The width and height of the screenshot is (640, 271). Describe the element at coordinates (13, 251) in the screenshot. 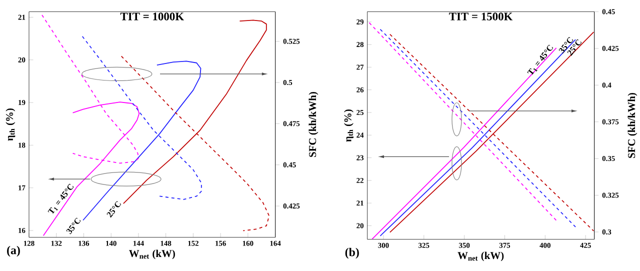

I see `text: (a)` at that location.